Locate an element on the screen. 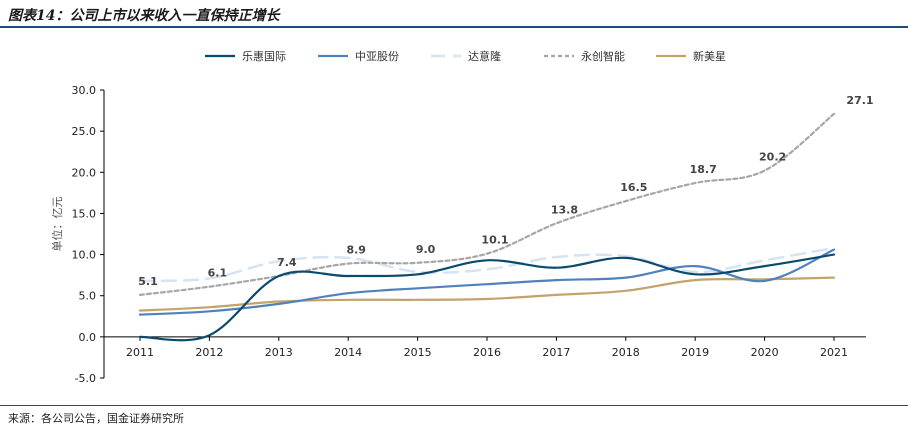 This screenshot has width=908, height=438. x-tick-label: 2017 is located at coordinates (556, 352).